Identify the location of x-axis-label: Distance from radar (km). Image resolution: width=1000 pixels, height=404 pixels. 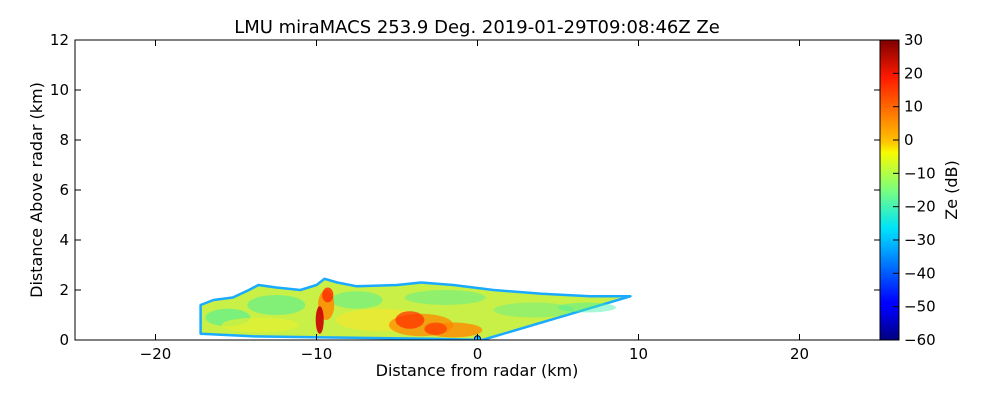
(477, 370).